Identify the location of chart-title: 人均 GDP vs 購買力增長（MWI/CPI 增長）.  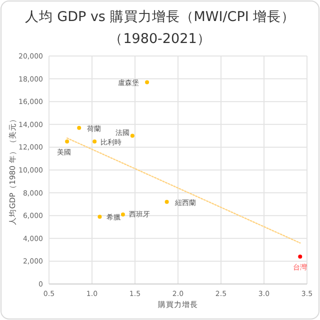
(160, 17).